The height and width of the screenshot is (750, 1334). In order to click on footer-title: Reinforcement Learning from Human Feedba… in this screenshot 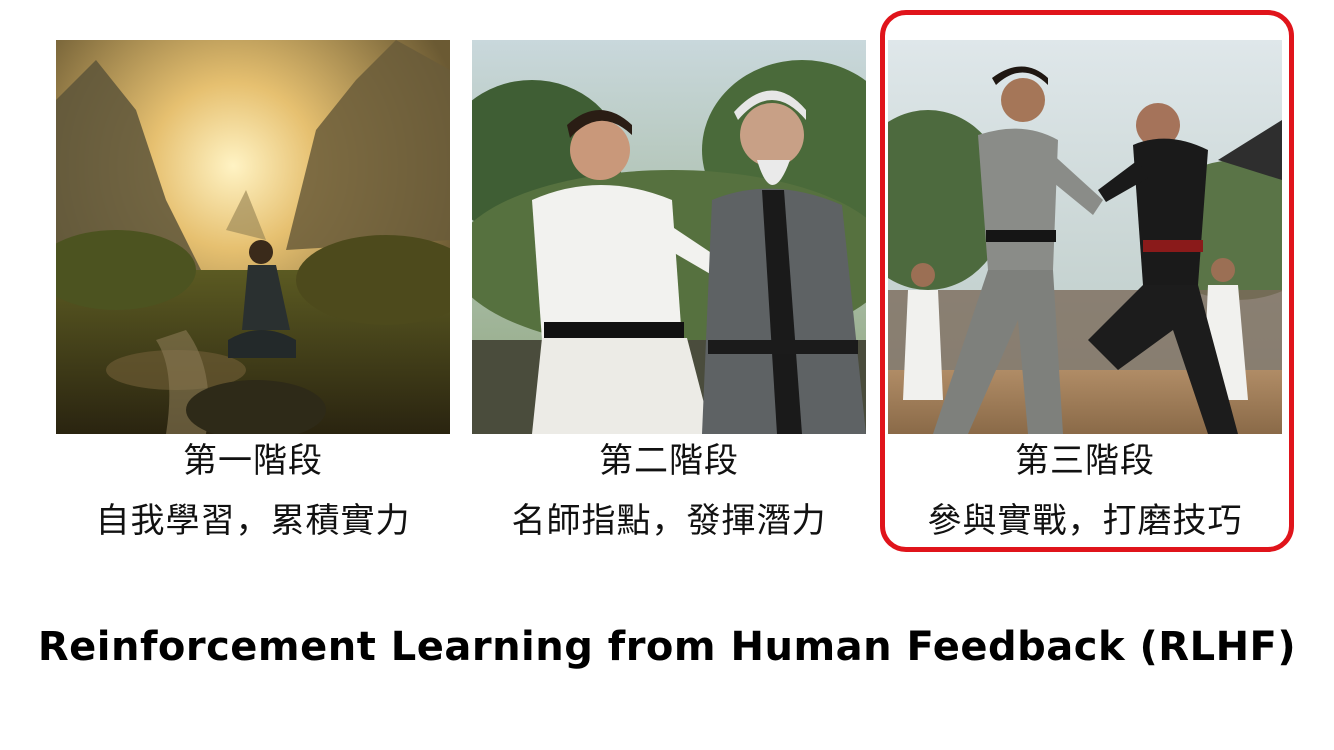, I will do `click(667, 647)`.